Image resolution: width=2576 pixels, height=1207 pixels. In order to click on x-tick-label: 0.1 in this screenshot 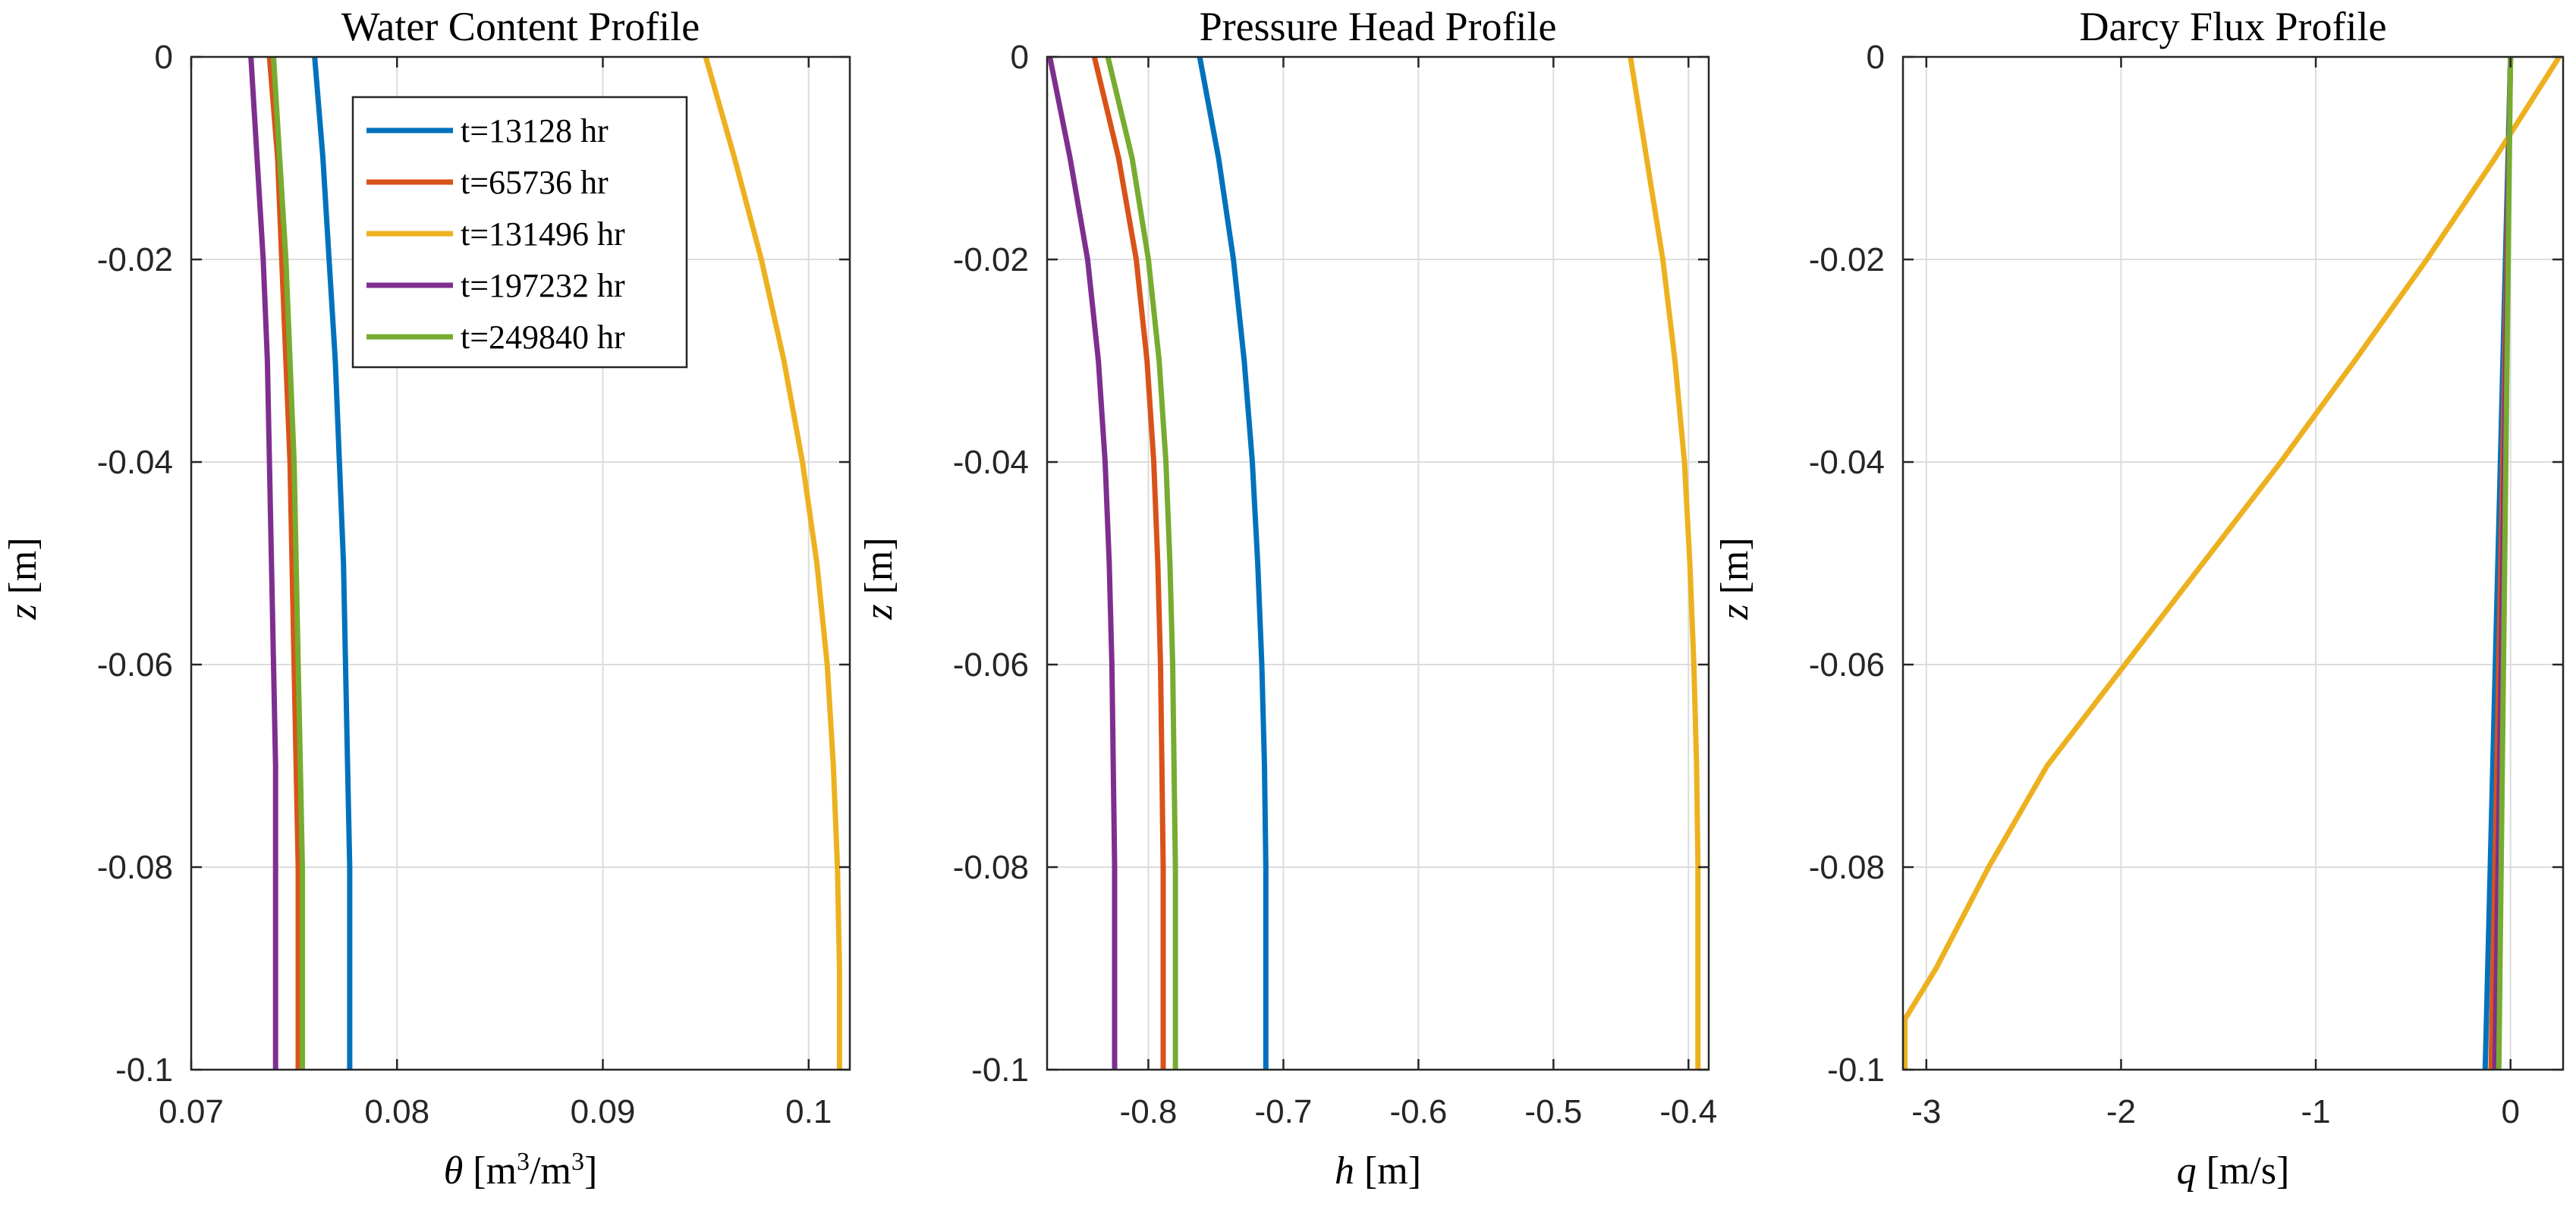, I will do `click(808, 1111)`.